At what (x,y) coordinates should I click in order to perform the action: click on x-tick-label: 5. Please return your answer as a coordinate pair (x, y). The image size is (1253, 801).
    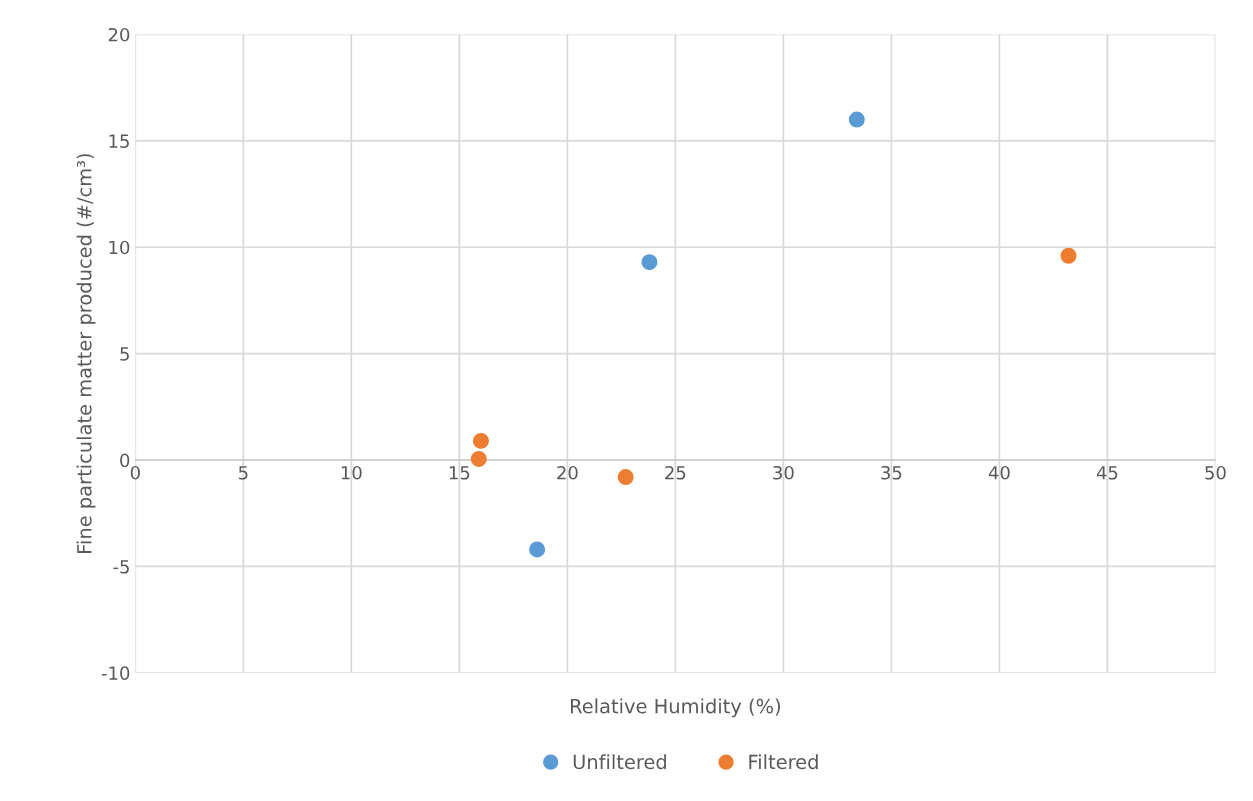
    Looking at the image, I should click on (243, 473).